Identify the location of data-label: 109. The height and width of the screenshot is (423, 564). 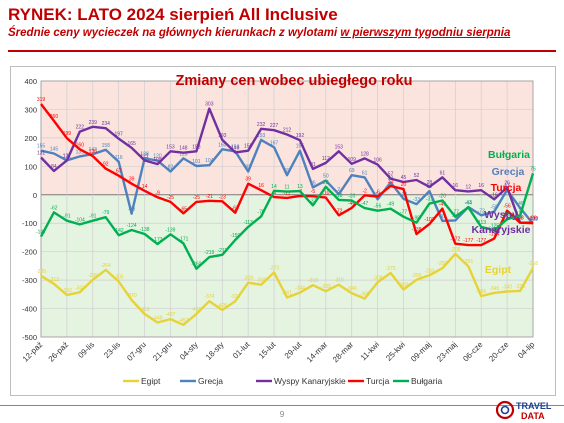
(352, 160).